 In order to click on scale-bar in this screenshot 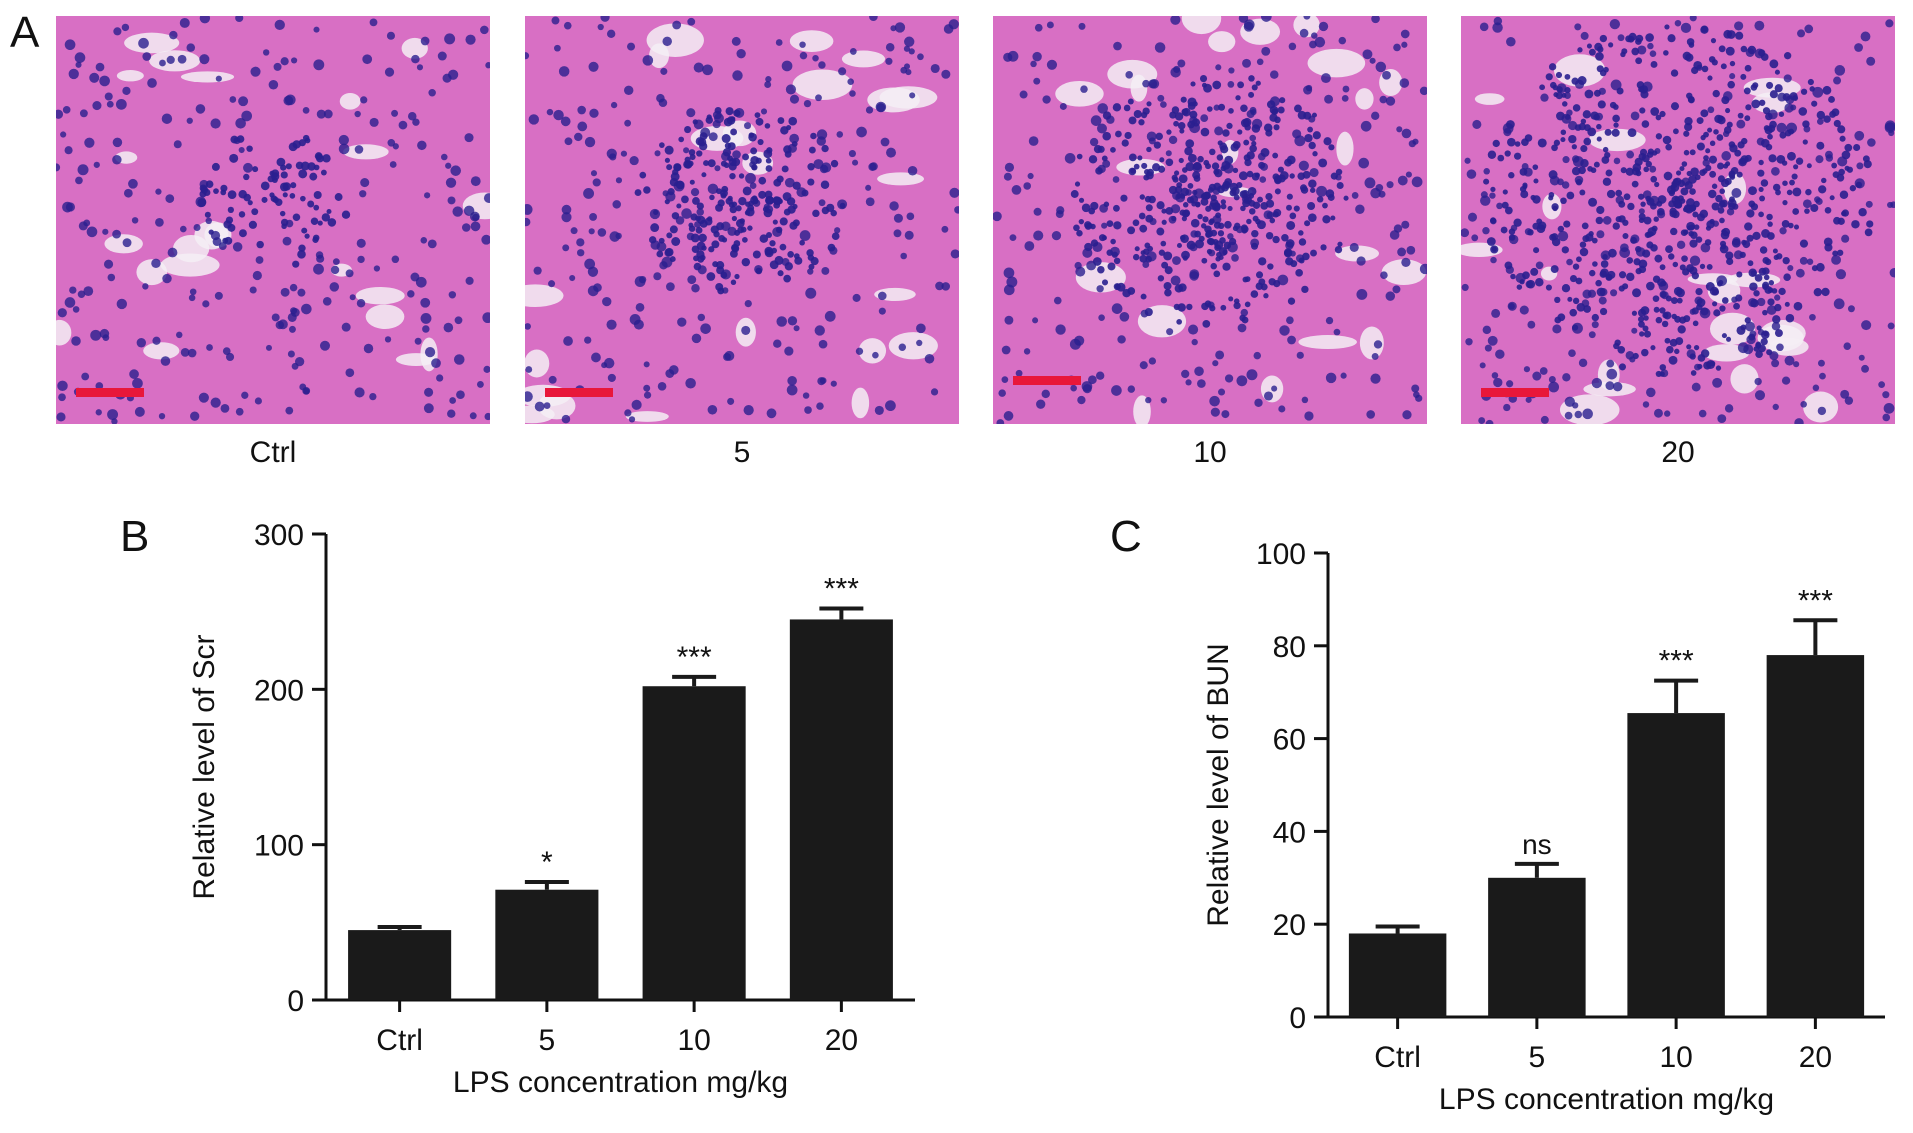, I will do `click(110, 392)`.